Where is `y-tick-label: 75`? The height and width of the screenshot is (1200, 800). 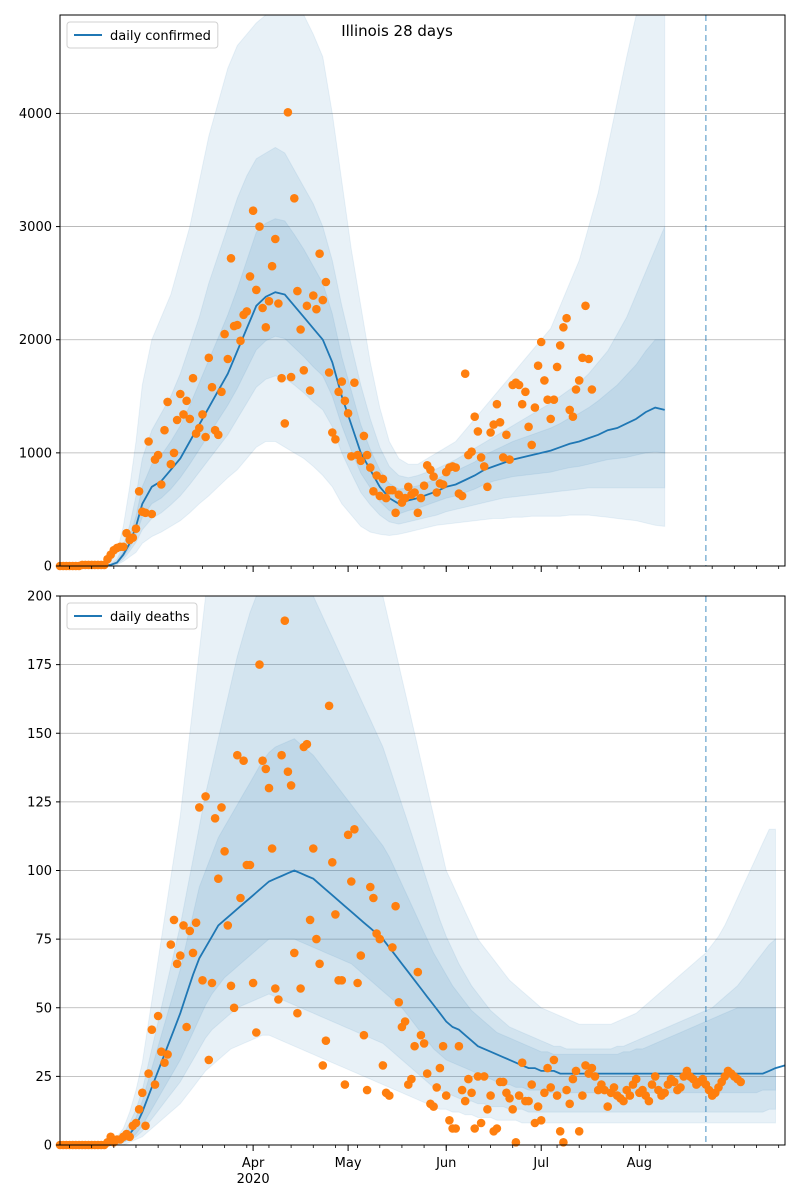 y-tick-label: 75 is located at coordinates (43, 940).